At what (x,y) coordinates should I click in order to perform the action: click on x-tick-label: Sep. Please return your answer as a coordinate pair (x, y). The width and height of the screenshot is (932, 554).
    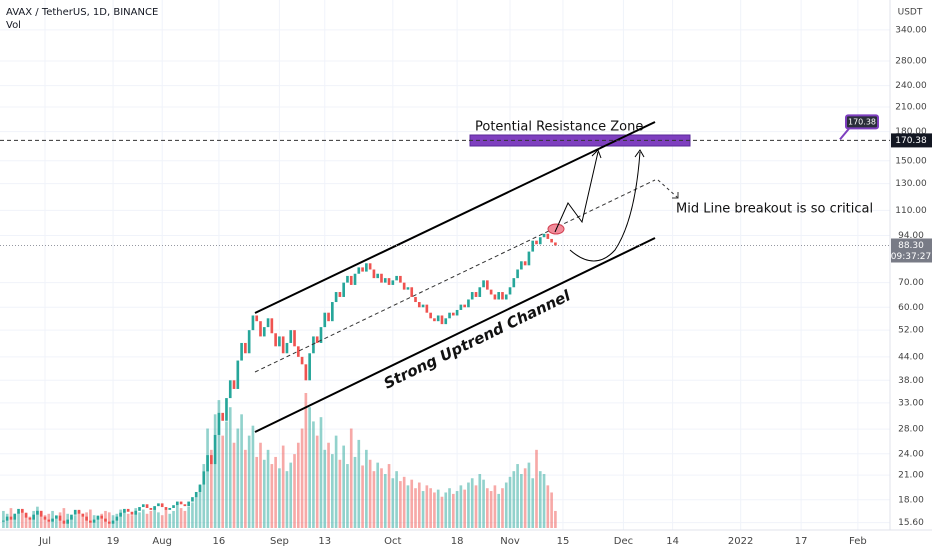
    Looking at the image, I should click on (279, 541).